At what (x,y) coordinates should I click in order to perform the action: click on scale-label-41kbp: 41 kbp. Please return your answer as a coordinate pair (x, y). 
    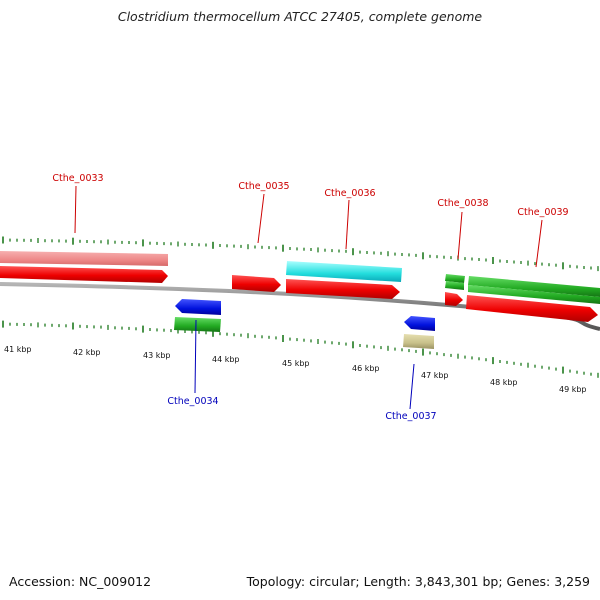
    Looking at the image, I should click on (18, 349).